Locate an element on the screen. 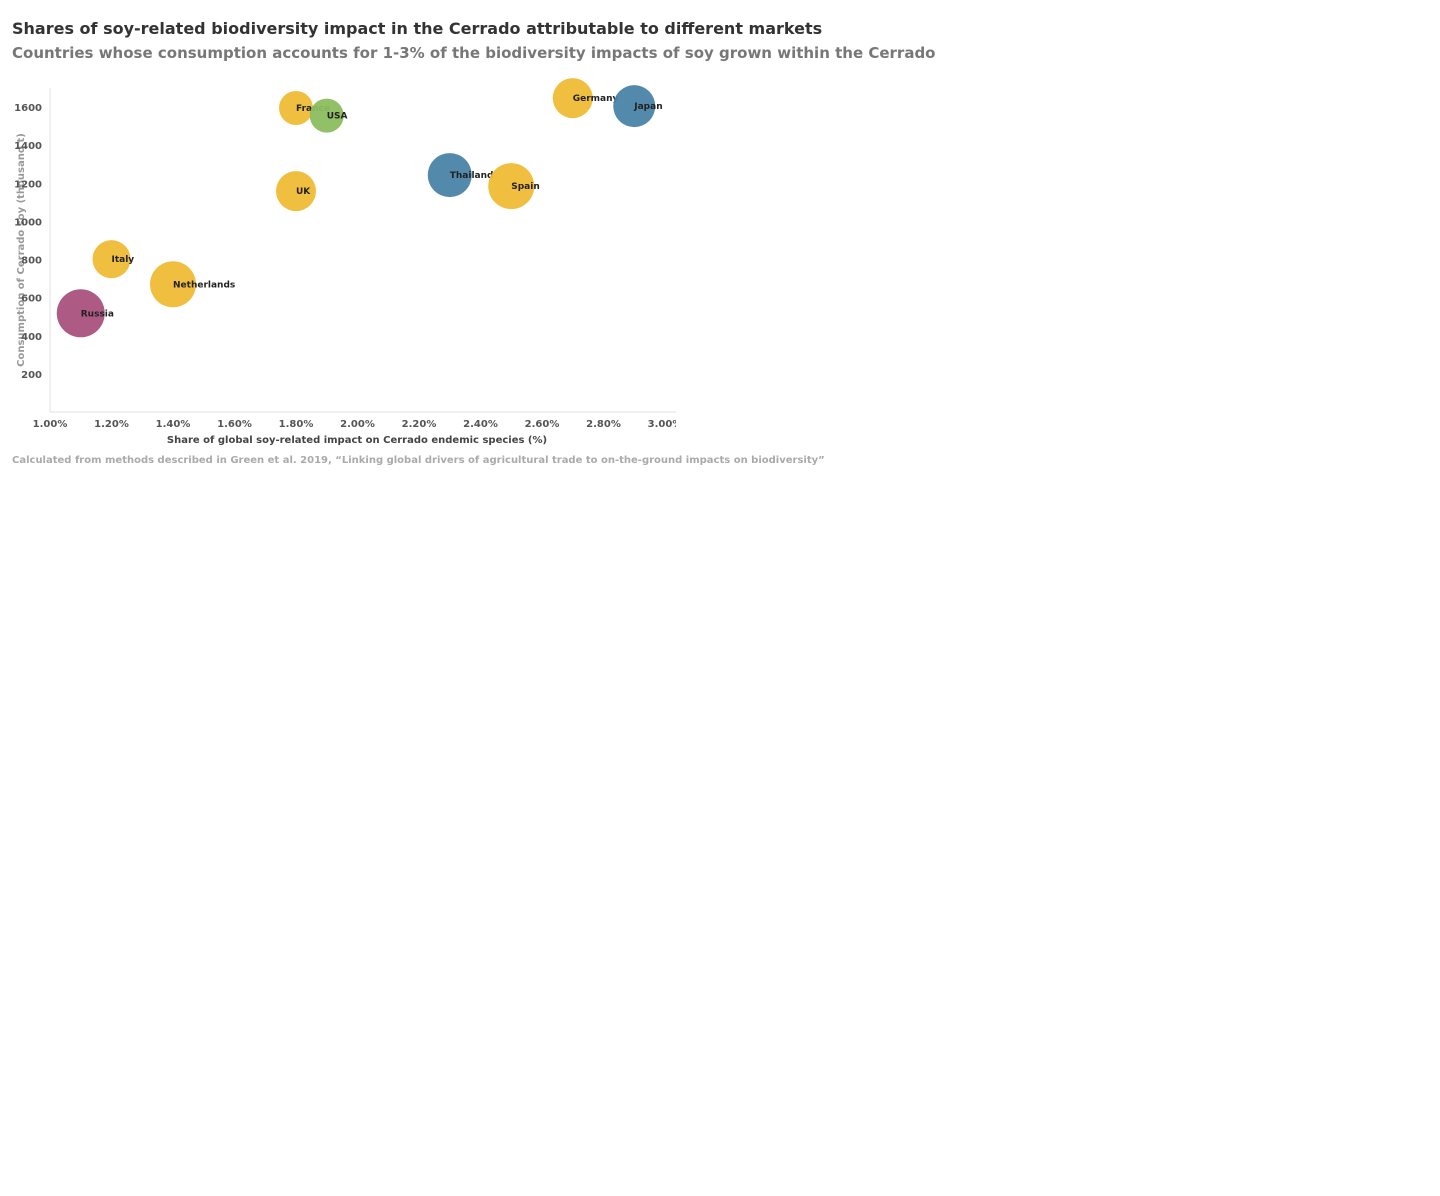 This screenshot has width=1440, height=1196. x-tick-label: 1.40% is located at coordinates (173, 424).